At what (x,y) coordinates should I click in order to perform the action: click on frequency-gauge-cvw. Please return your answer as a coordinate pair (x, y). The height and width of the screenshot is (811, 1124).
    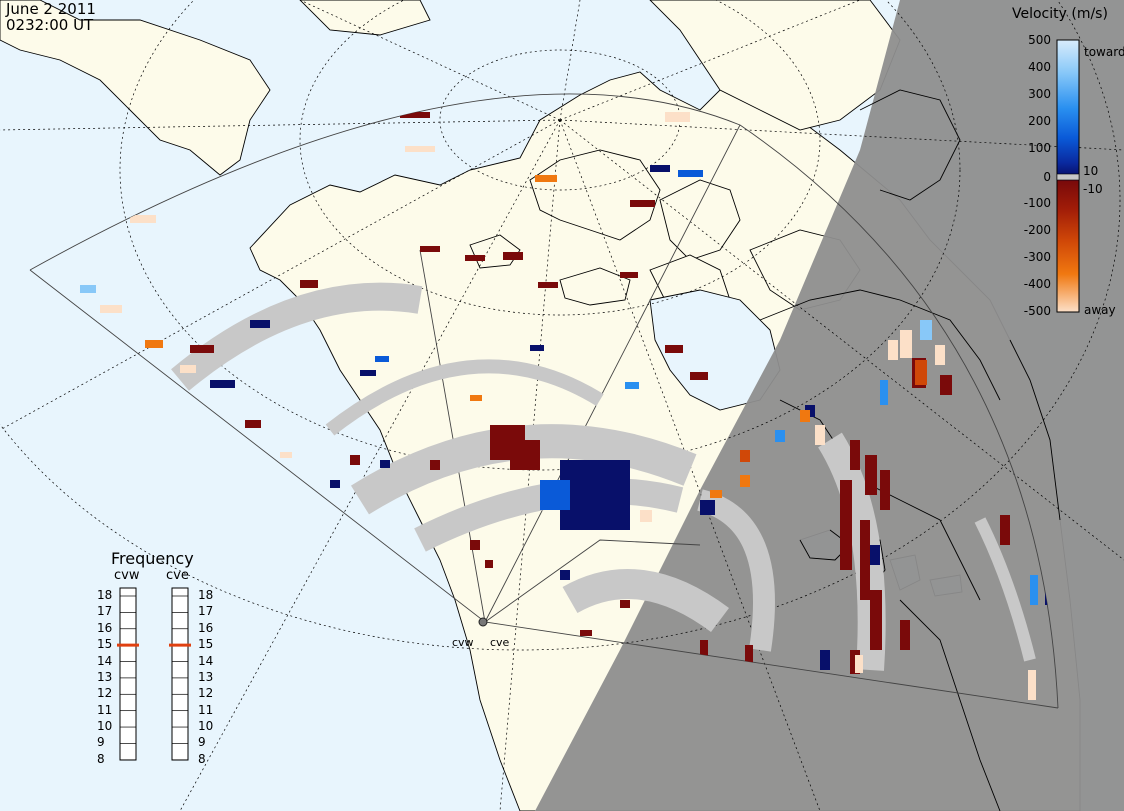
    Looking at the image, I should click on (128, 674).